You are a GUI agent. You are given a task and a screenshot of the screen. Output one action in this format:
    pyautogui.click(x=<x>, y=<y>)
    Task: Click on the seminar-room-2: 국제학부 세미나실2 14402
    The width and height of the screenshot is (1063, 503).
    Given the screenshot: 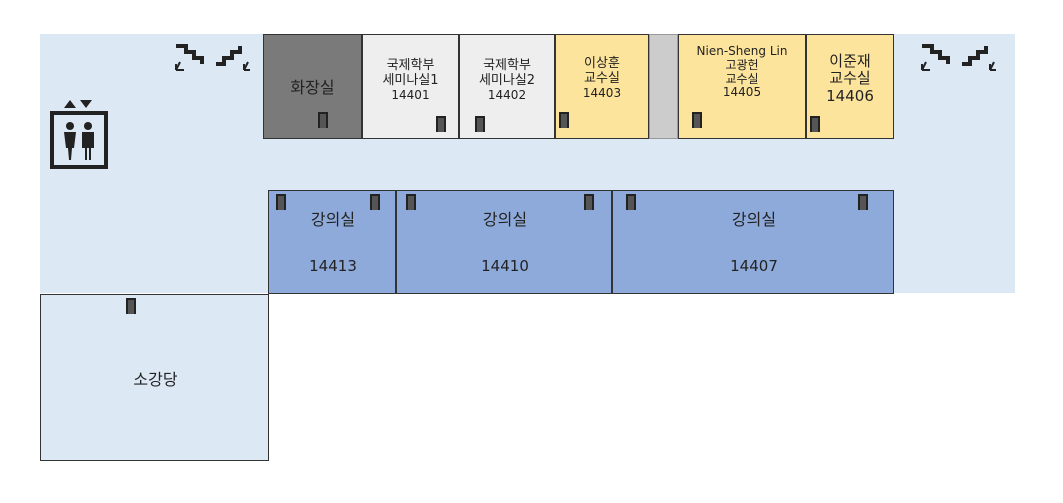 What is the action you would take?
    pyautogui.click(x=507, y=86)
    